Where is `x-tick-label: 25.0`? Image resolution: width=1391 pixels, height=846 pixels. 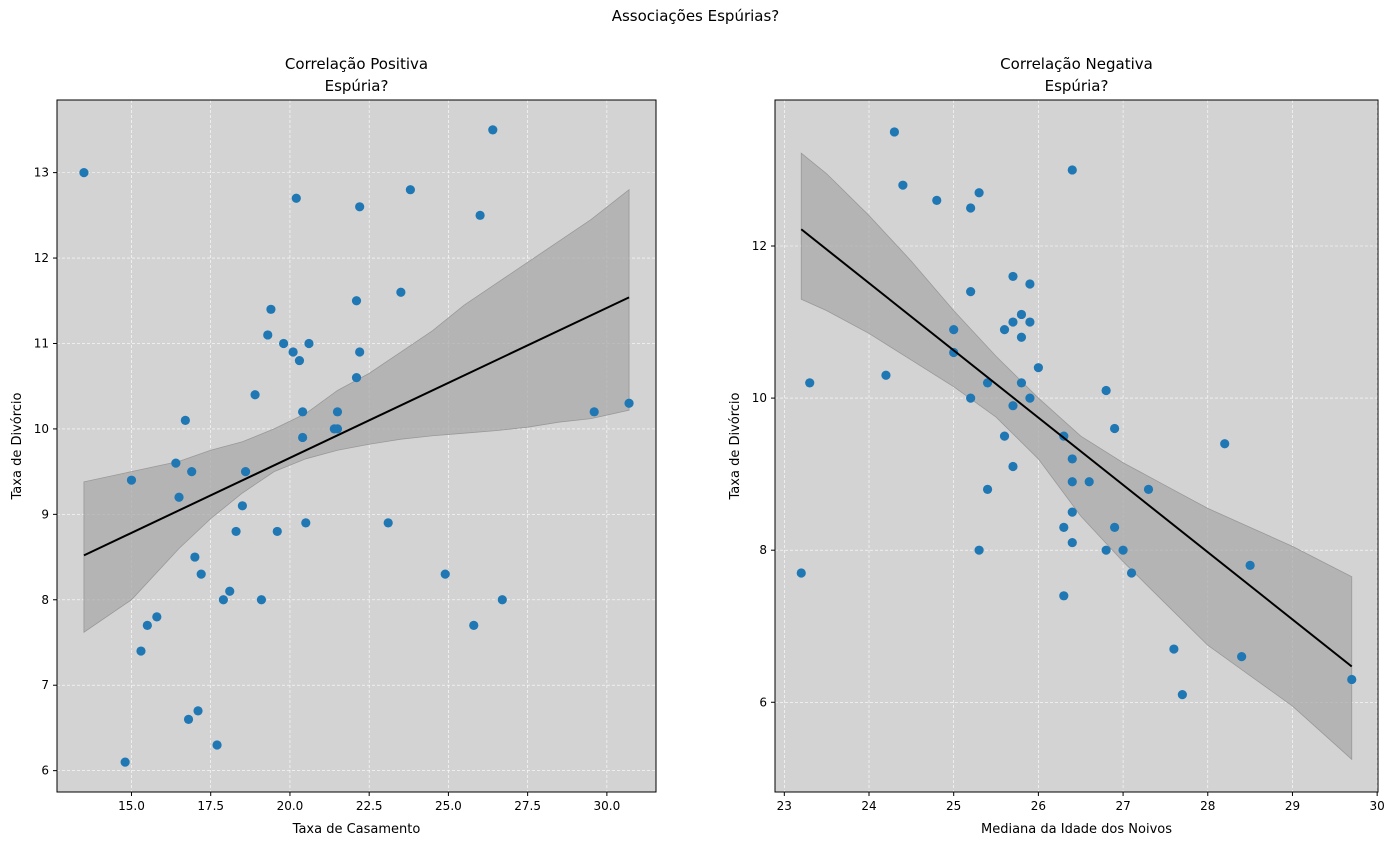 x-tick-label: 25.0 is located at coordinates (448, 806).